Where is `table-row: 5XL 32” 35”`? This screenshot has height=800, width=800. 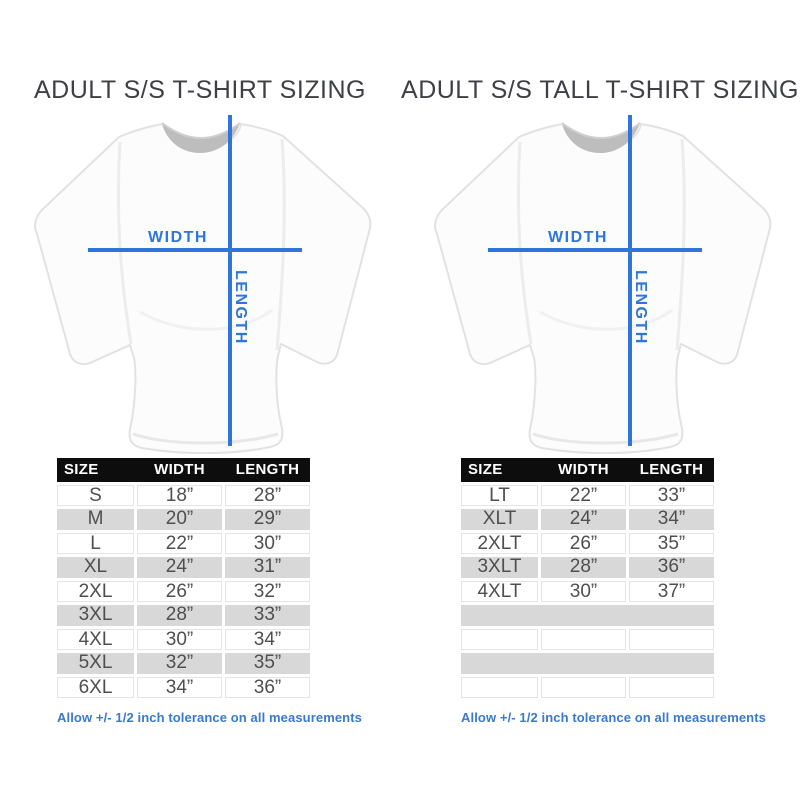
table-row: 5XL 32” 35” is located at coordinates (183, 663).